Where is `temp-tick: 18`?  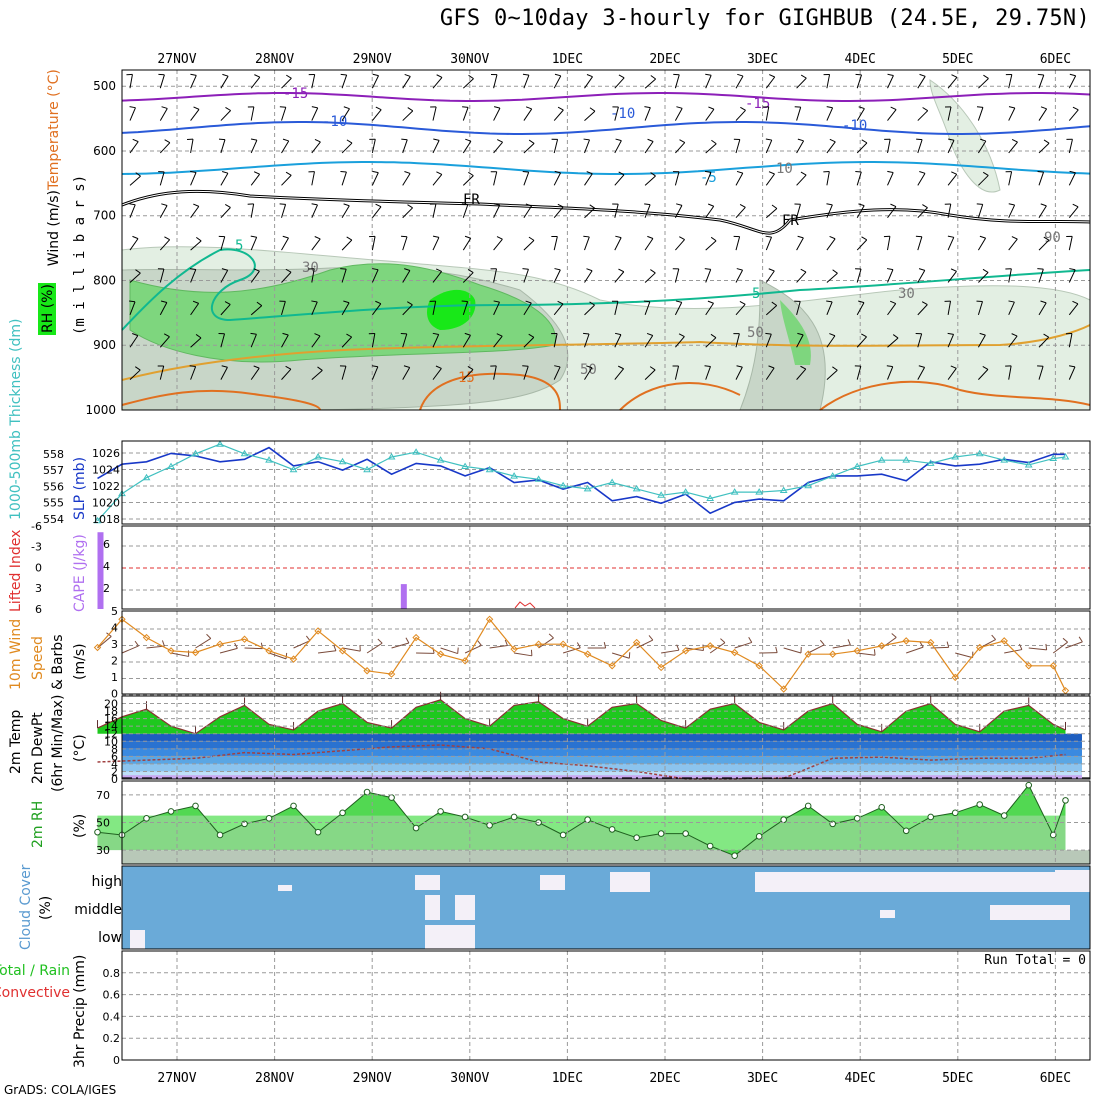 temp-tick: 18 is located at coordinates (111, 711).